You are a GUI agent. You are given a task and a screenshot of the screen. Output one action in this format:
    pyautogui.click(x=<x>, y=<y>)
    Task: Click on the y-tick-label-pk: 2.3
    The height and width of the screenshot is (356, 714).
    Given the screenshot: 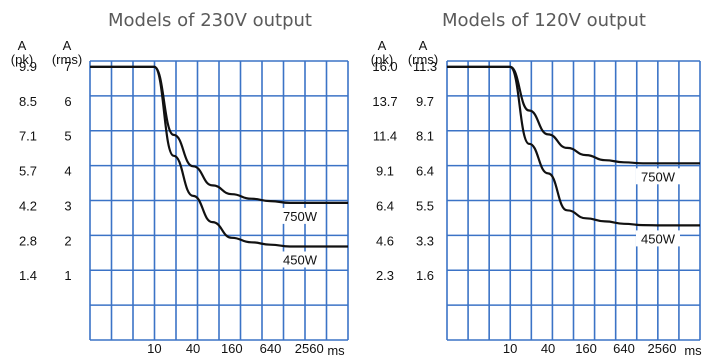 What is the action you would take?
    pyautogui.click(x=385, y=275)
    